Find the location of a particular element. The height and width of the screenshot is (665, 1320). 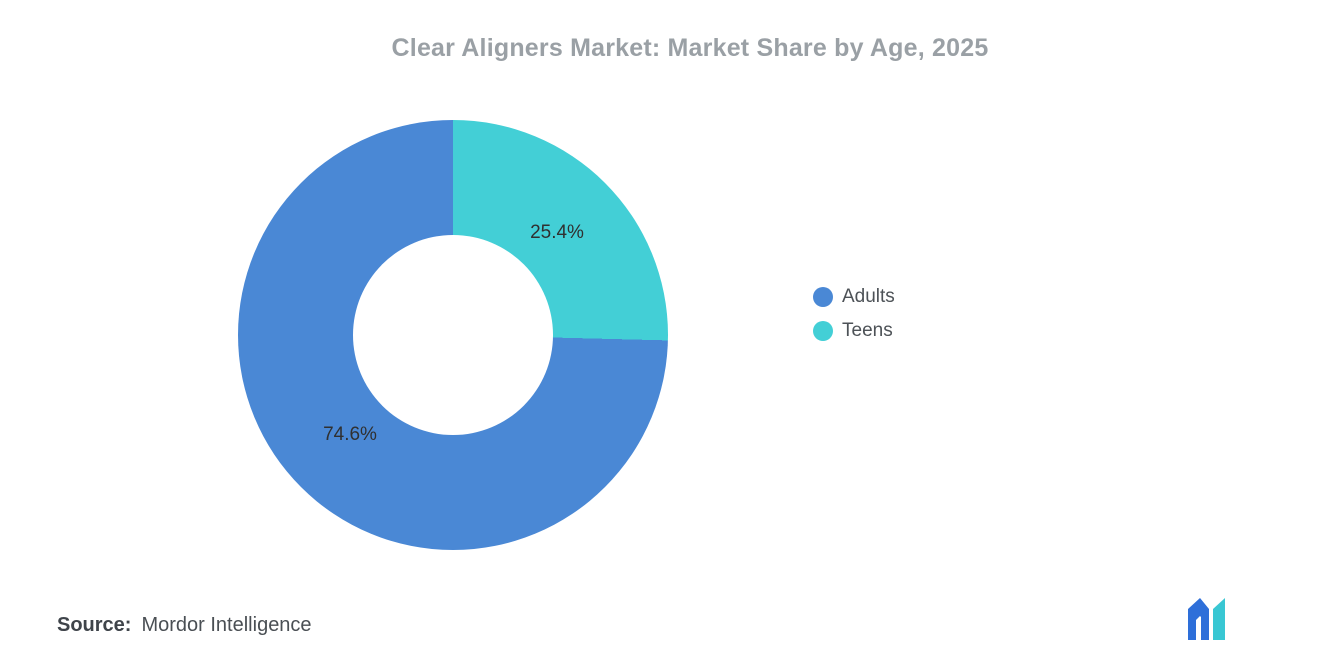

legend-item-adults: Adults is located at coordinates (854, 297).